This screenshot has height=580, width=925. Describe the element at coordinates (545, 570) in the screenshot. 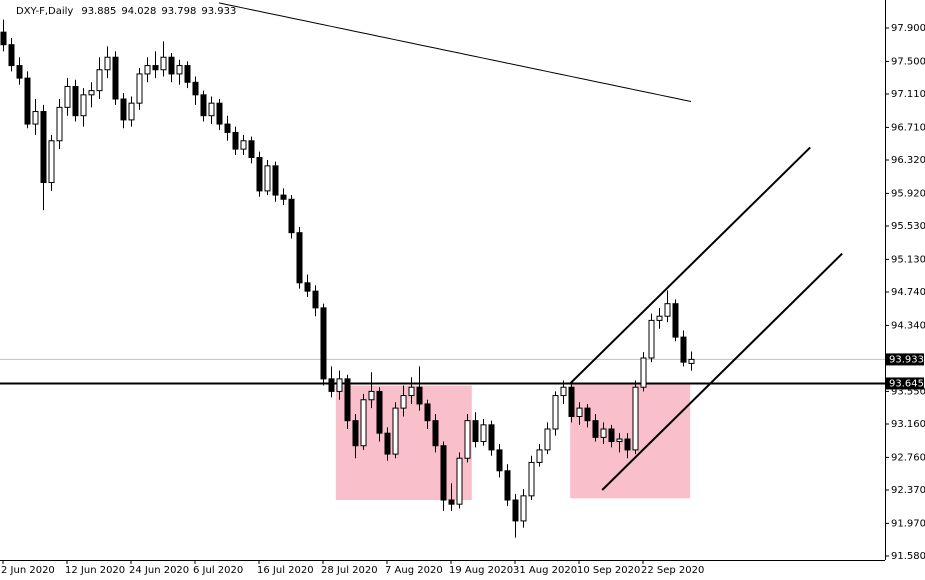

I see `x-tick-label: 31 Aug 2020` at that location.